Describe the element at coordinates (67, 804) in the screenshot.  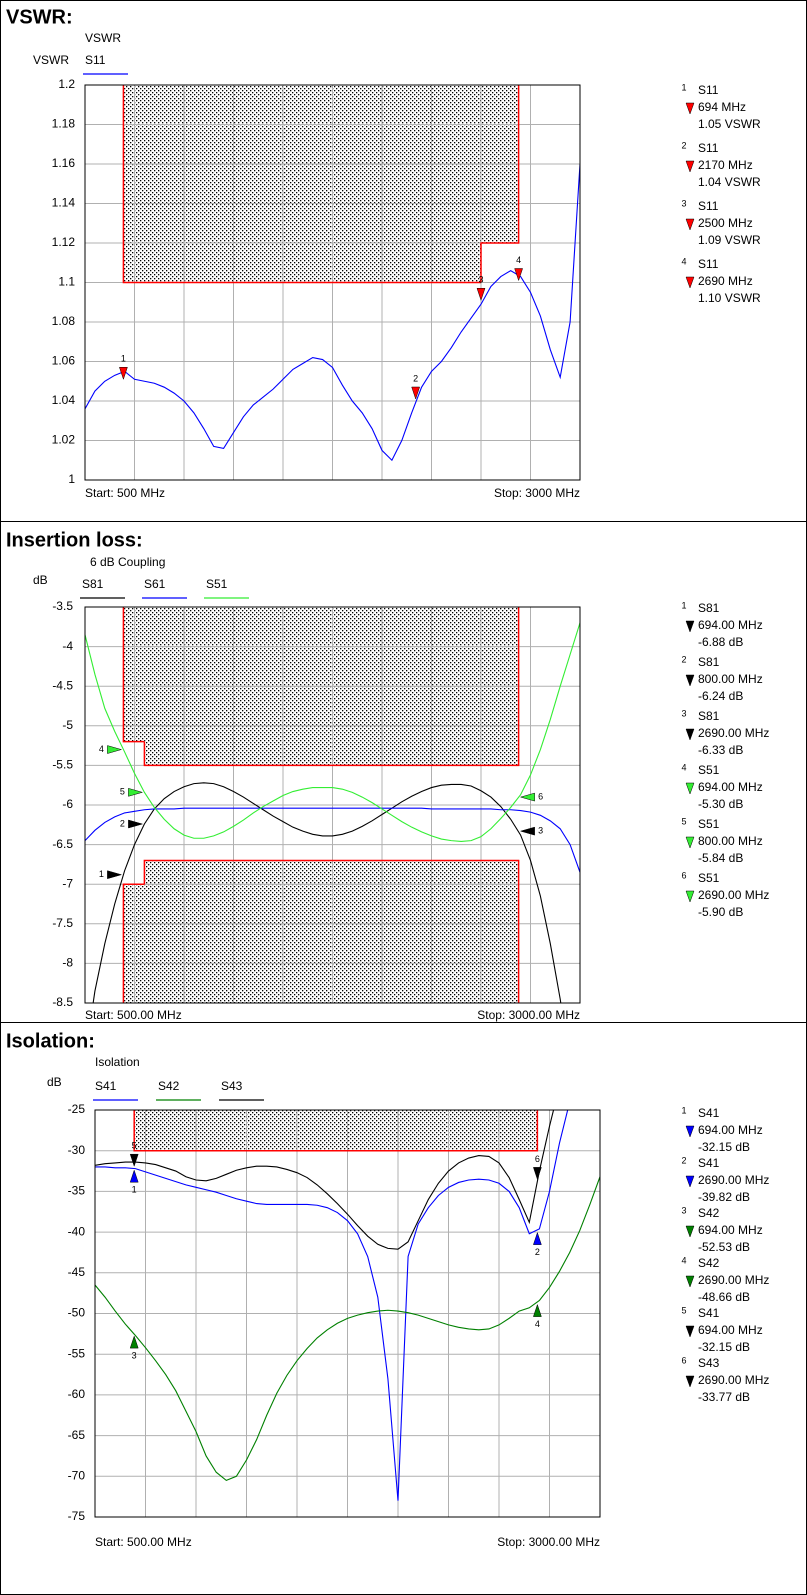
I see `y-tick-label: -6` at that location.